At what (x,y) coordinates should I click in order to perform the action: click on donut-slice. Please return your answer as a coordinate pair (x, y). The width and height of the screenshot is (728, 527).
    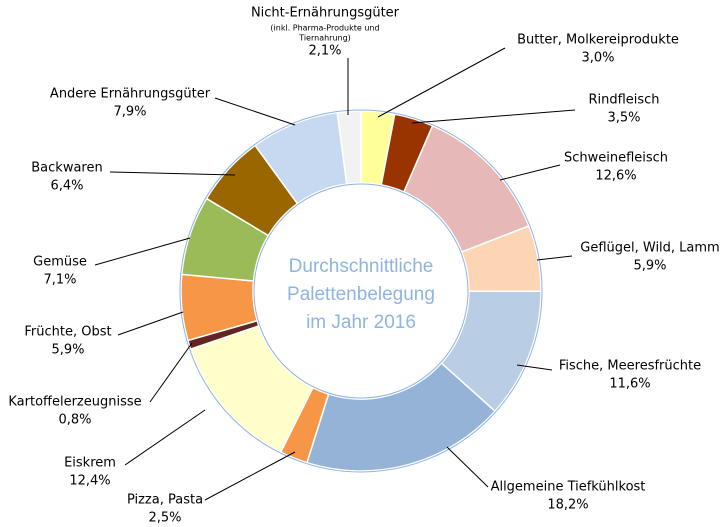
    Looking at the image, I should click on (349, 147).